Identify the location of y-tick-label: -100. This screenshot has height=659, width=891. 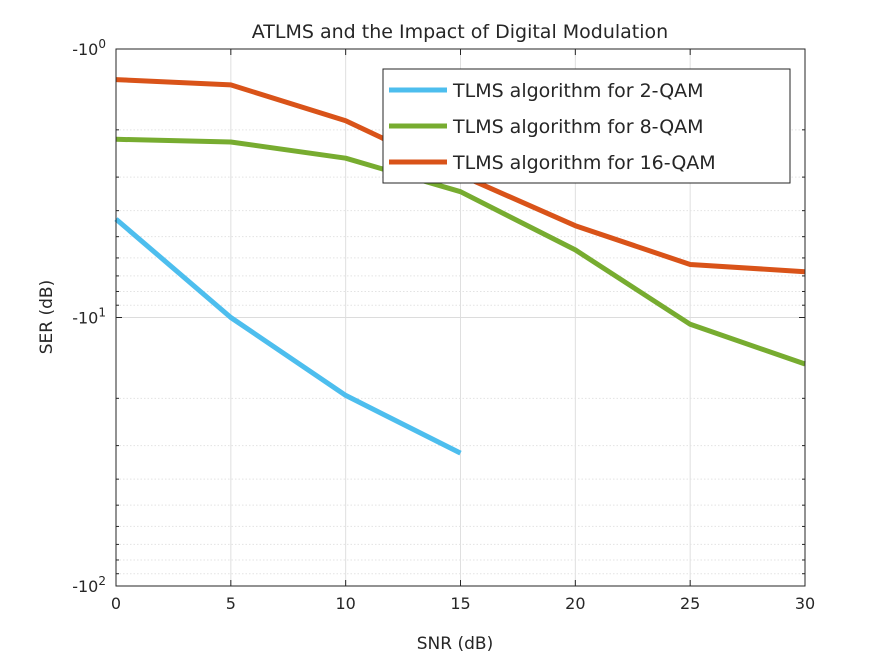
(89, 48).